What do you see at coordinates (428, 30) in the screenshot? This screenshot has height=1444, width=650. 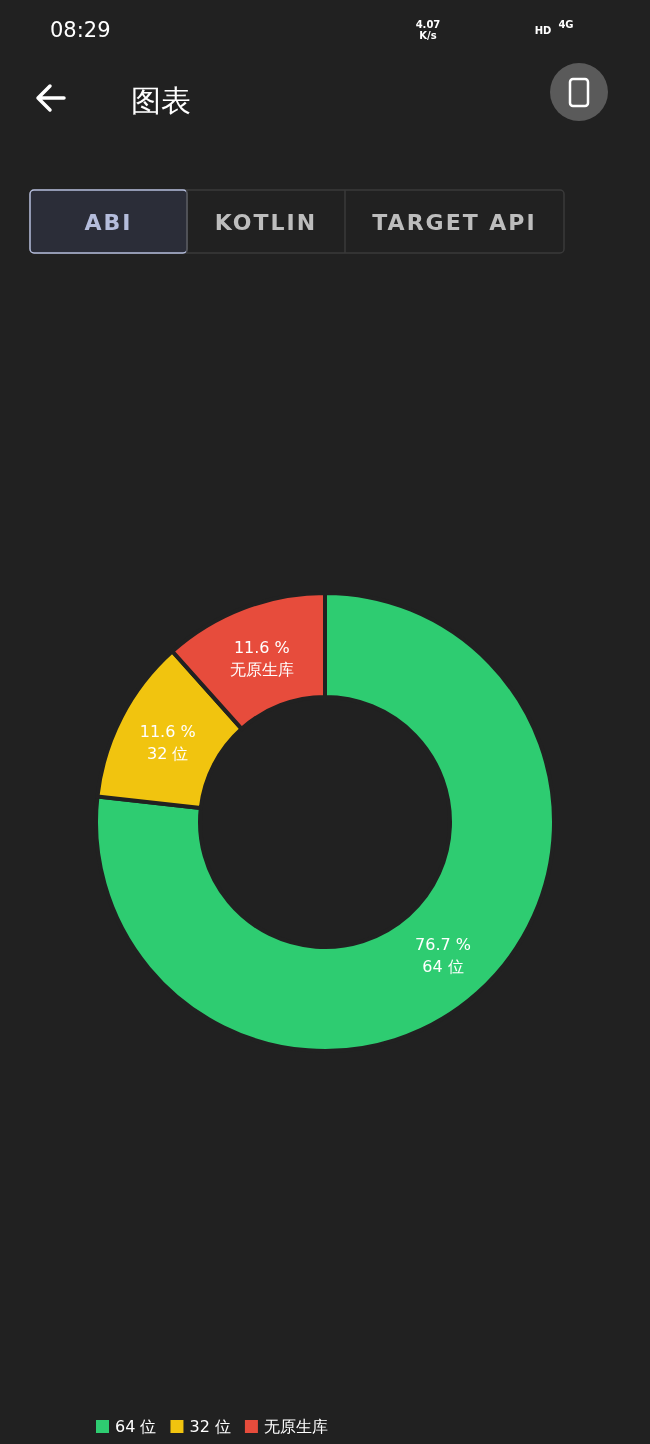 I see `text: 4.07 K/s` at bounding box center [428, 30].